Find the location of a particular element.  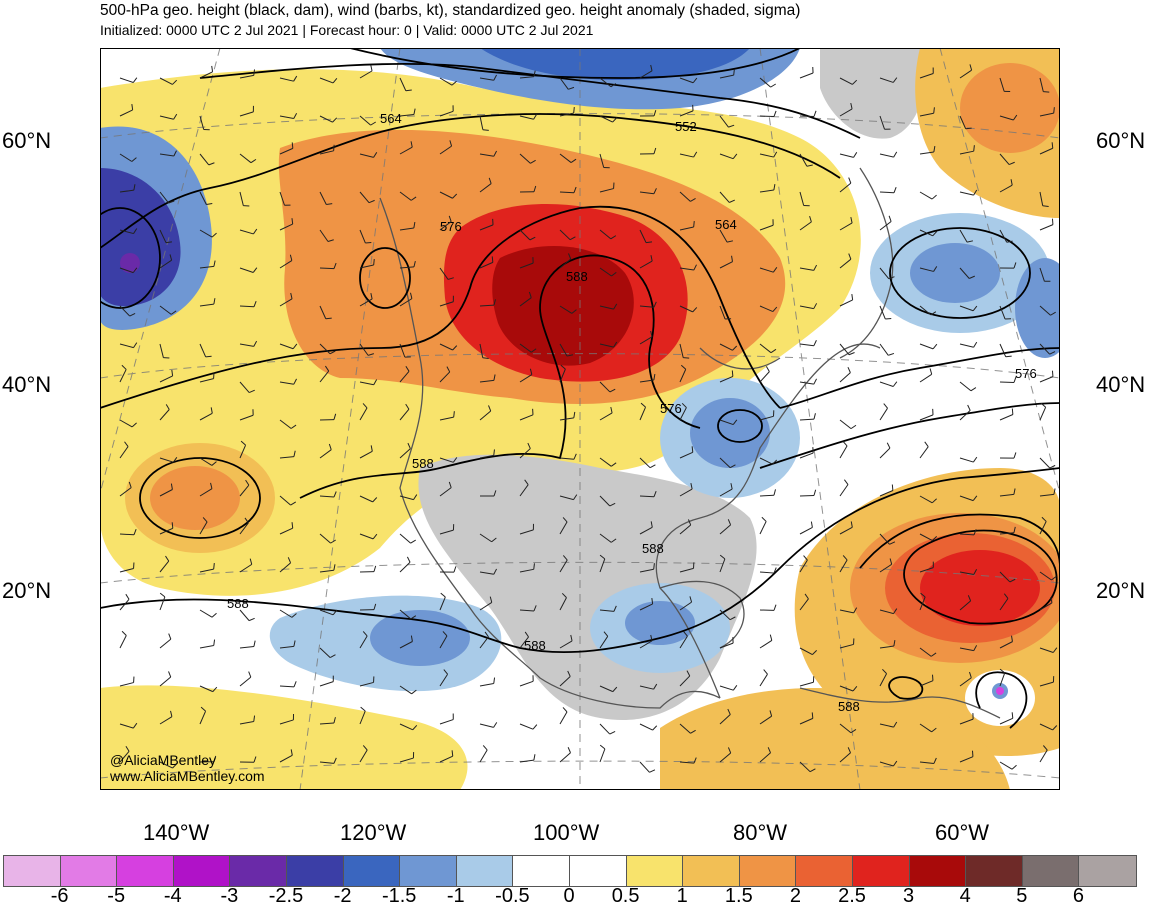

colorbar-label: 6 is located at coordinates (1078, 896).